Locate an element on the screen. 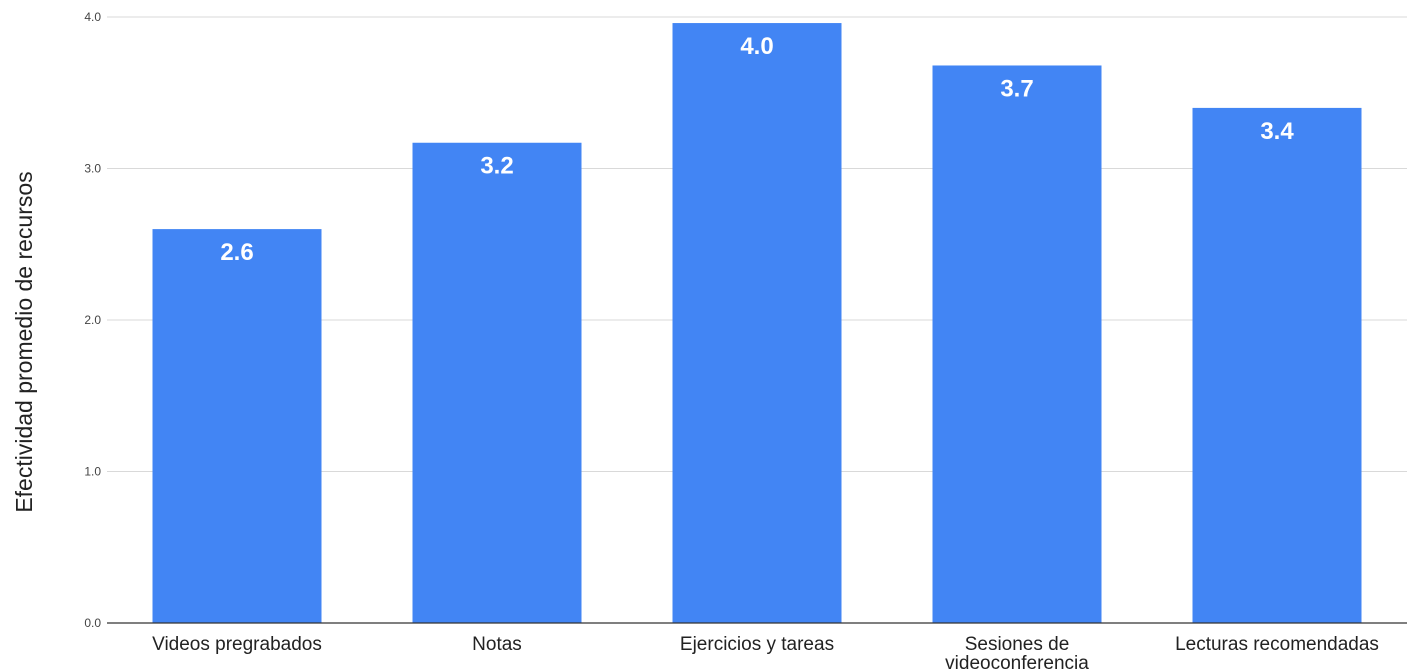 The height and width of the screenshot is (672, 1408). x-tick-label: videoconferencia is located at coordinates (1017, 662).